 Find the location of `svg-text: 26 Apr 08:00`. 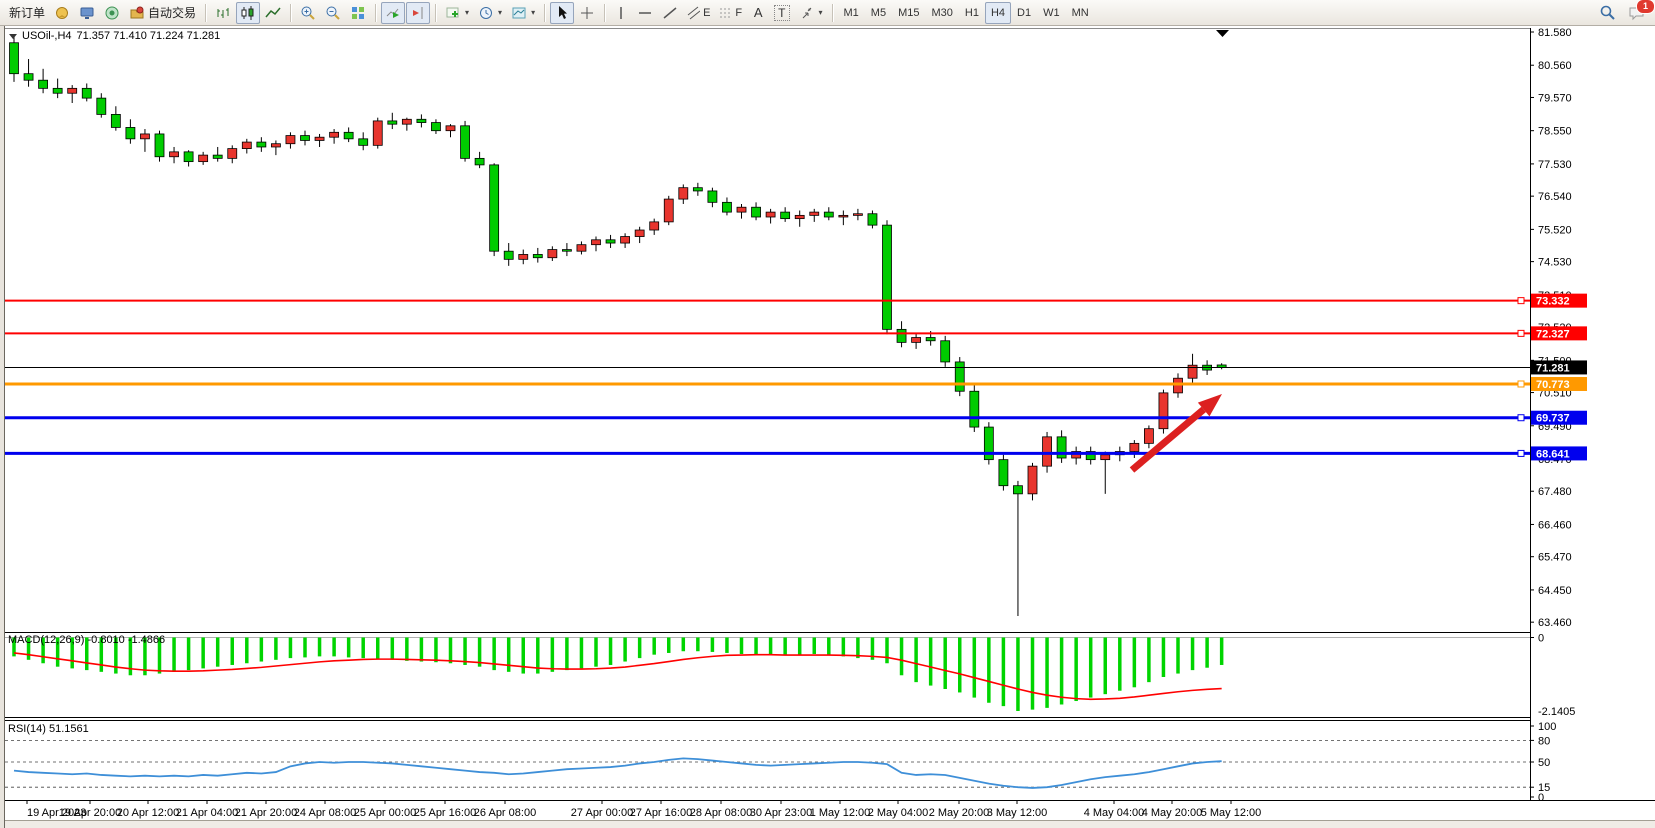

svg-text: 26 Apr 08:00 is located at coordinates (505, 813).